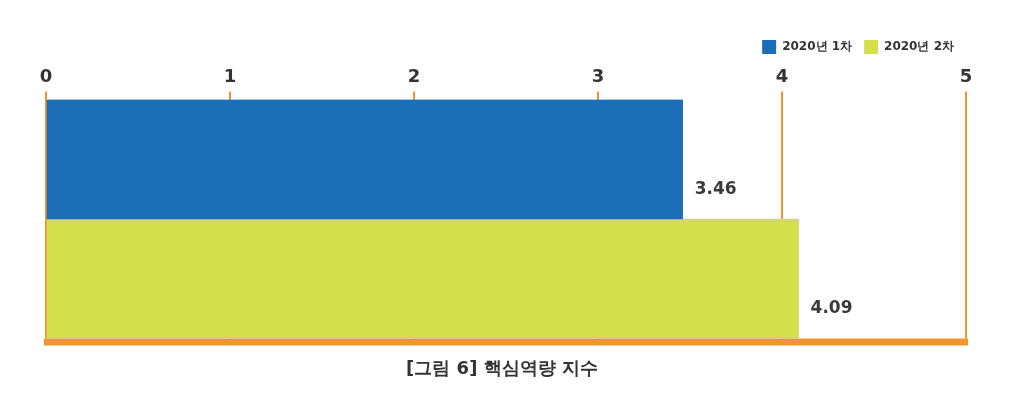  Describe the element at coordinates (46, 76) in the screenshot. I see `x-tick-label: 0` at that location.